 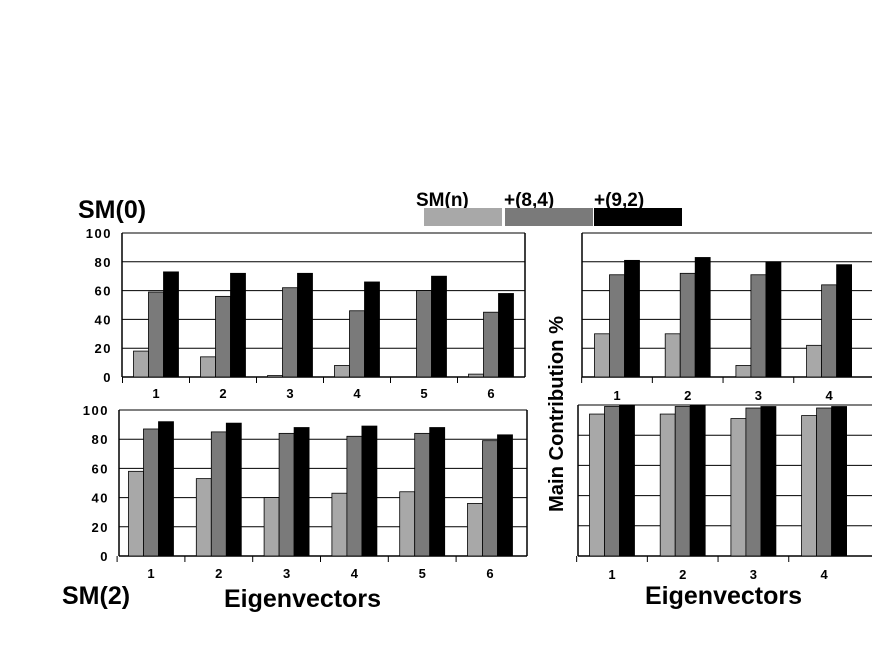 What do you see at coordinates (103, 319) in the screenshot?
I see `y-tick-label: 40` at bounding box center [103, 319].